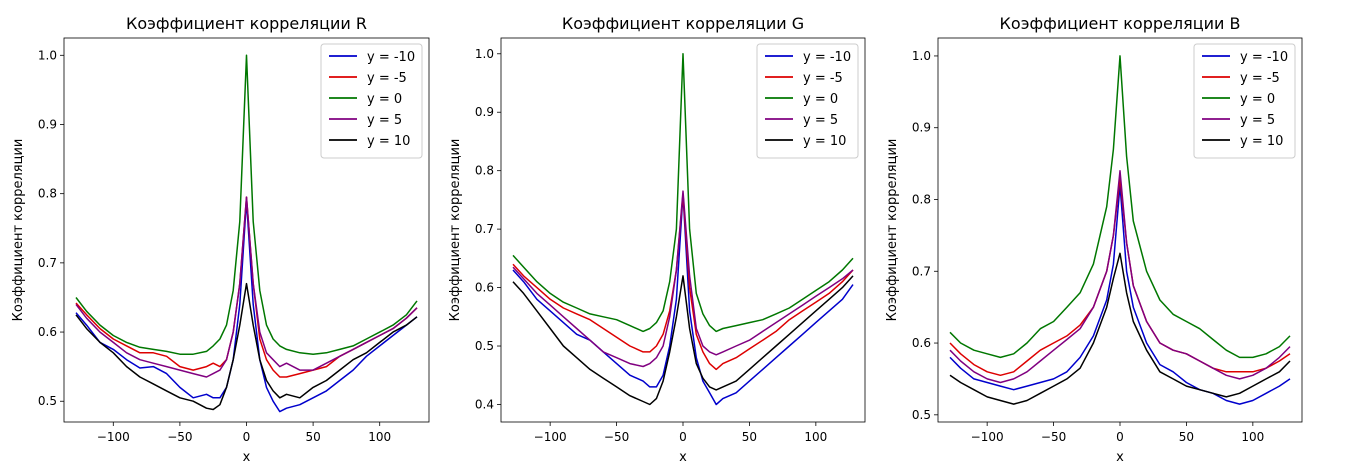 Image resolution: width=1346 pixels, height=470 pixels. I want to click on chart-title: Коэффициент корреляции R, so click(246, 23).